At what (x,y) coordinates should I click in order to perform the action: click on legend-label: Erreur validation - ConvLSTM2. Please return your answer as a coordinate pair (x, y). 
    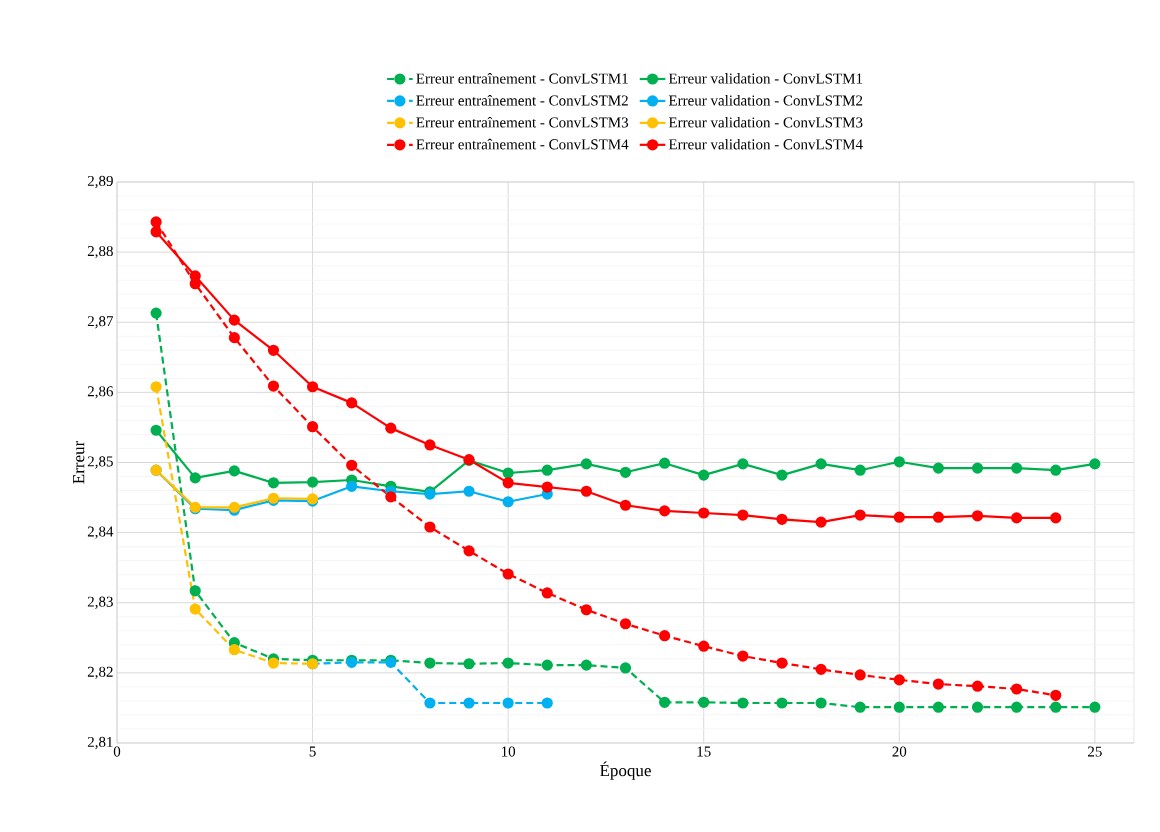
    Looking at the image, I should click on (765, 100).